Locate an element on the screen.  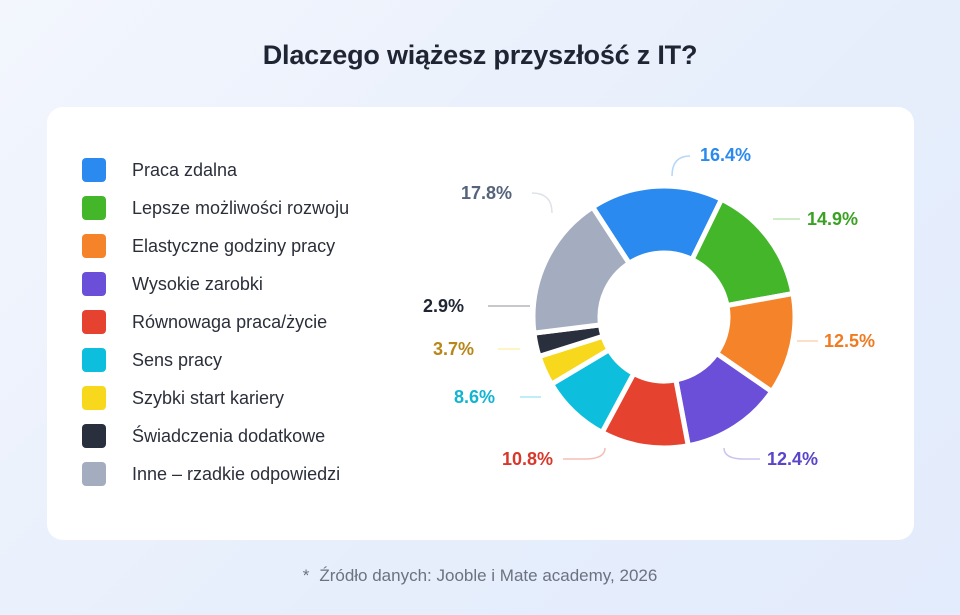
percentage-label: 10.8% is located at coordinates (528, 459).